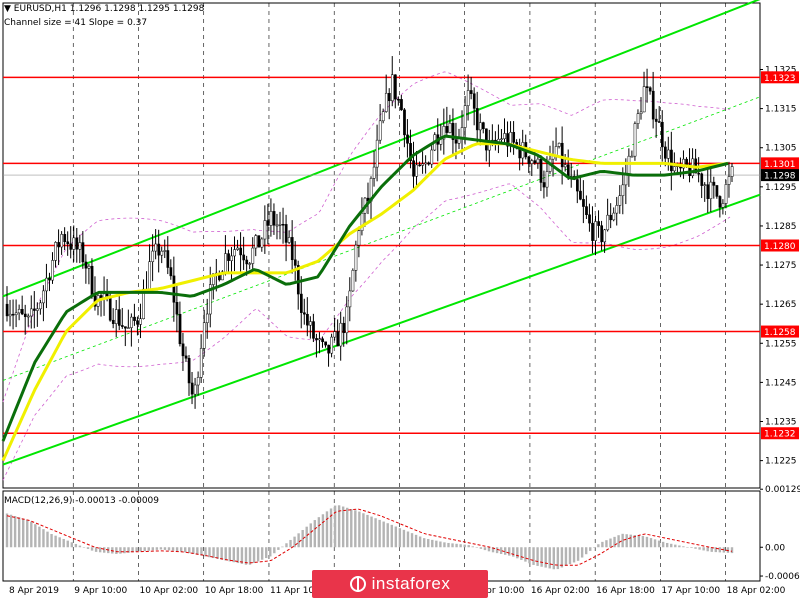 Image resolution: width=800 pixels, height=600 pixels. Describe the element at coordinates (781, 227) in the screenshot. I see `y-tick-label: 1.1285` at that location.